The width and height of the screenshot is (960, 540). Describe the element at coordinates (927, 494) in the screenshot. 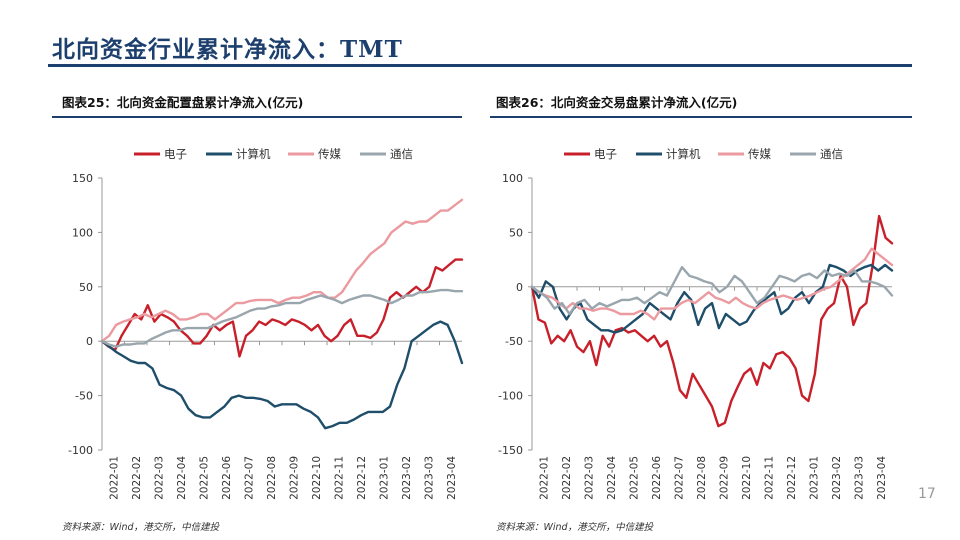

I see `page-number: 17` at that location.